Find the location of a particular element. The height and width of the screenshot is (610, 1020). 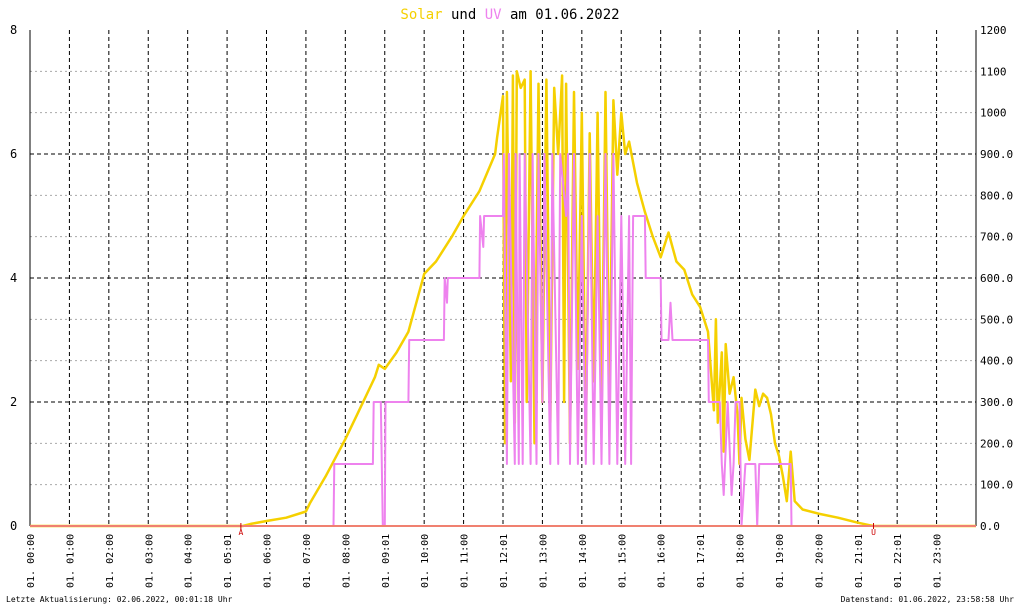

x-axis-tick-label: 01. 14:00 is located at coordinates (583, 561).